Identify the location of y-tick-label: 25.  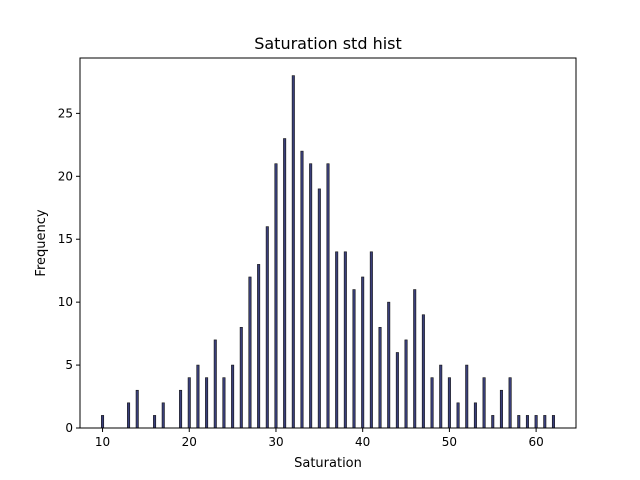
(65, 113).